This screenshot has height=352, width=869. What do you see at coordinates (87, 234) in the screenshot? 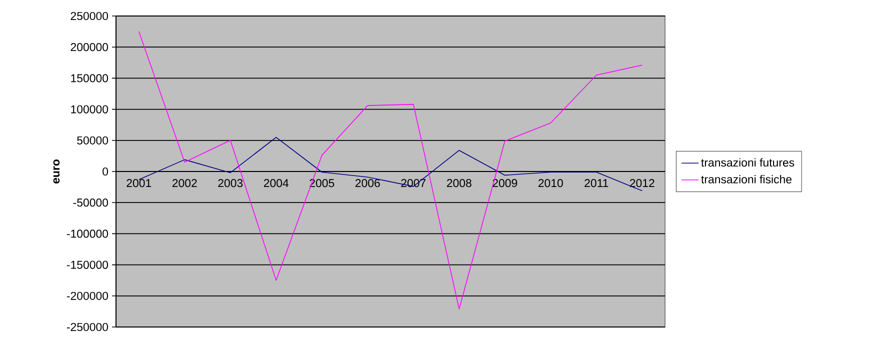
I see `y-tick-label: -100000` at bounding box center [87, 234].